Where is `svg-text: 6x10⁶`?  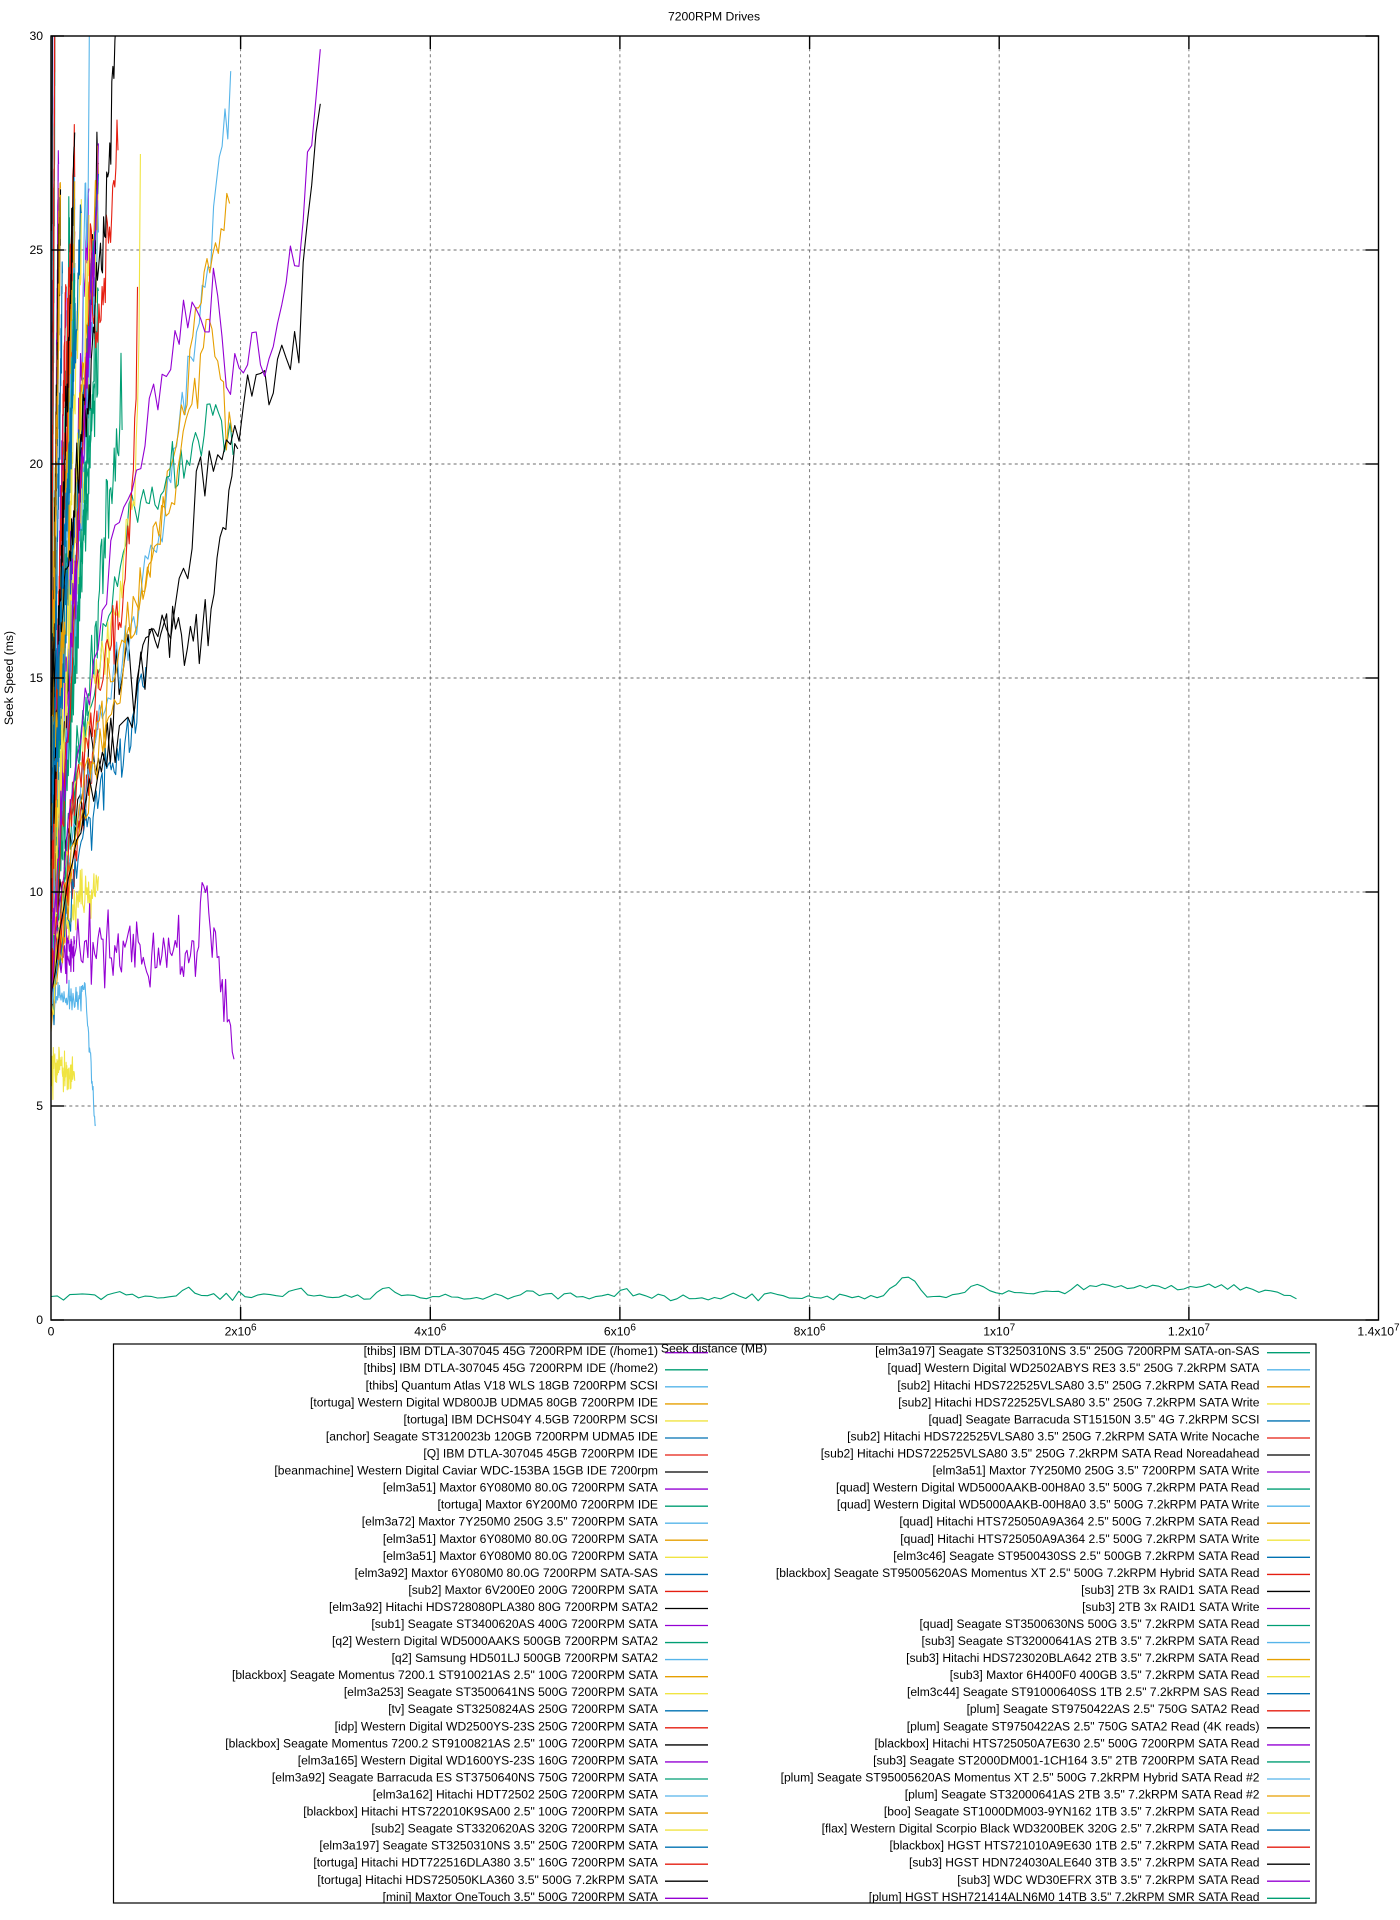 svg-text: 6x10⁶ is located at coordinates (620, 1331).